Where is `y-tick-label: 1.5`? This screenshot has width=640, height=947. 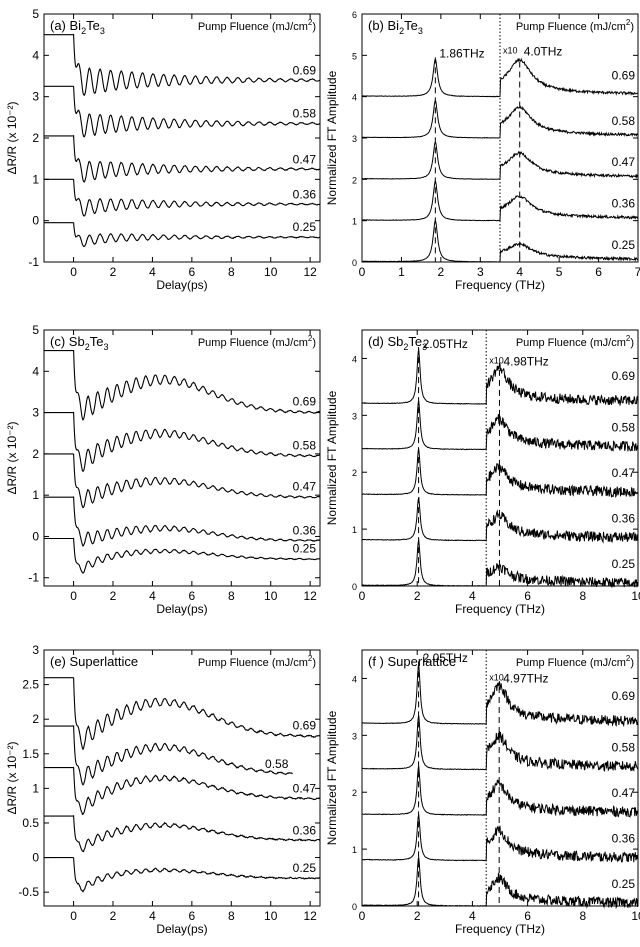
y-tick-label: 1.5 is located at coordinates (30, 754).